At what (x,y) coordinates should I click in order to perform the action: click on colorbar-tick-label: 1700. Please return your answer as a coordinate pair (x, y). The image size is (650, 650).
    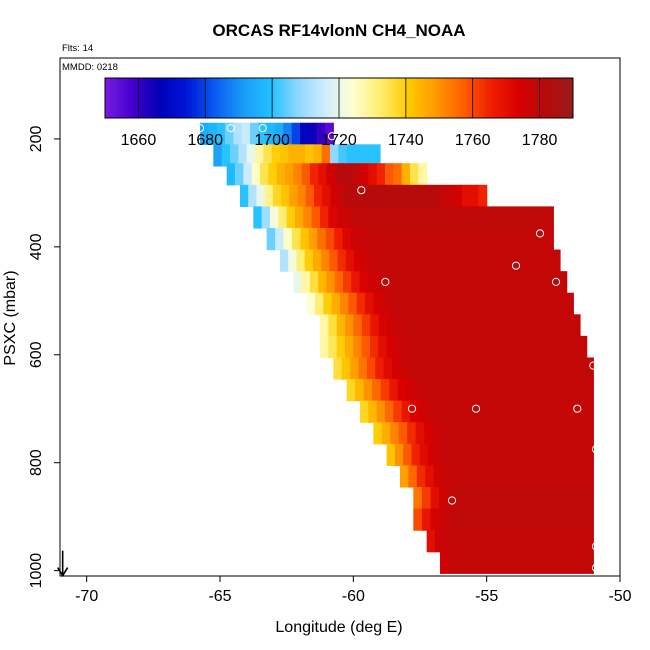
    Looking at the image, I should click on (272, 140).